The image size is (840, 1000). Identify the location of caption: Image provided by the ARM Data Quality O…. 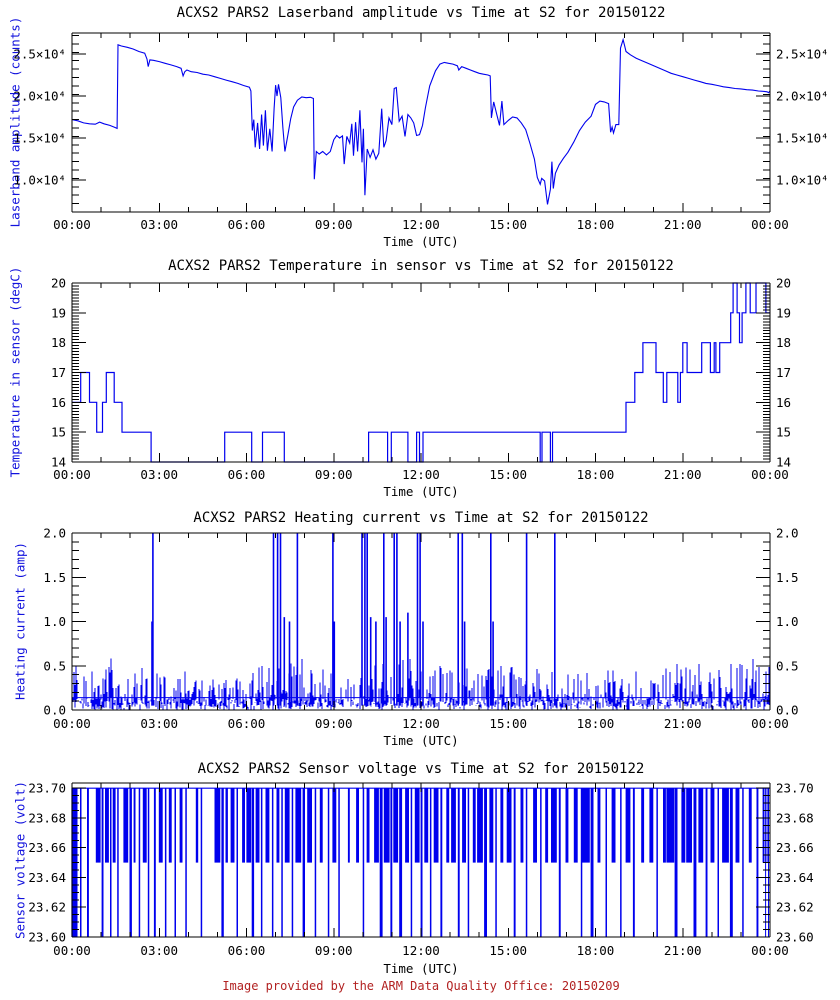
(421, 986).